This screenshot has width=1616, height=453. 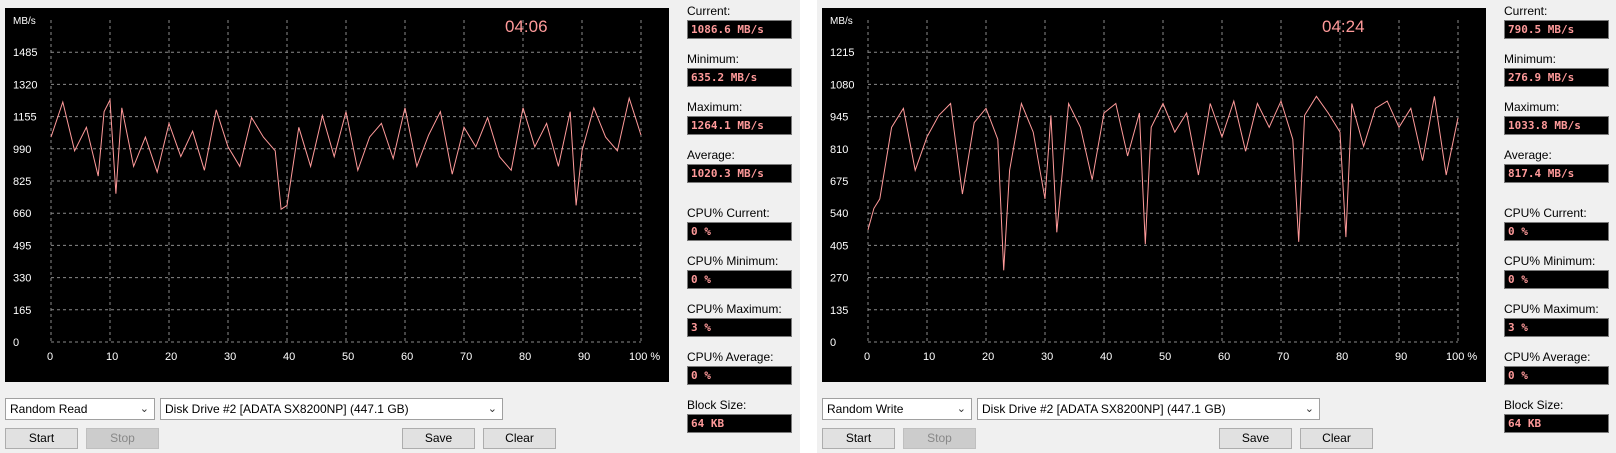 What do you see at coordinates (833, 343) in the screenshot?
I see `y-tick-label: 0` at bounding box center [833, 343].